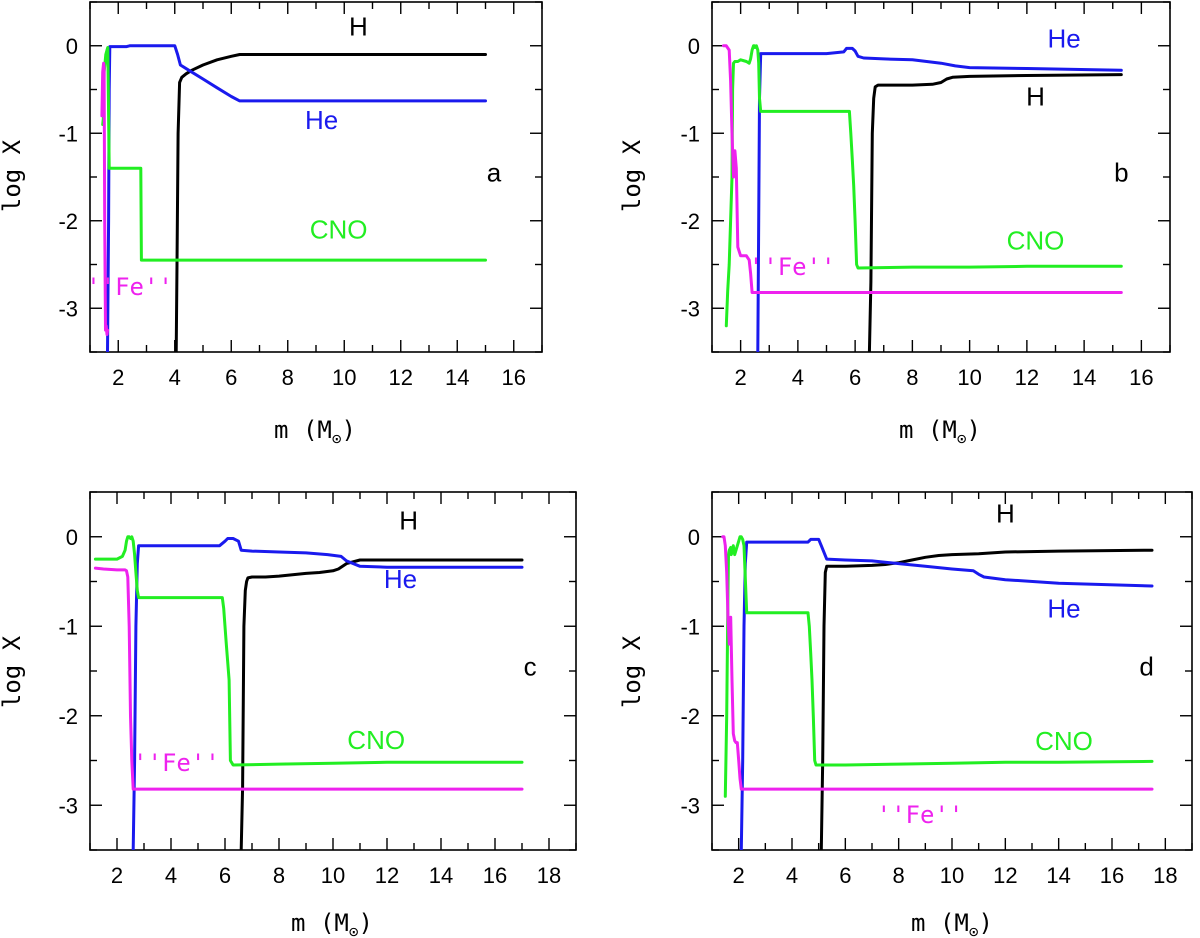 This screenshot has height=938, width=1200. What do you see at coordinates (1146, 666) in the screenshot?
I see `panel-letter: d` at bounding box center [1146, 666].